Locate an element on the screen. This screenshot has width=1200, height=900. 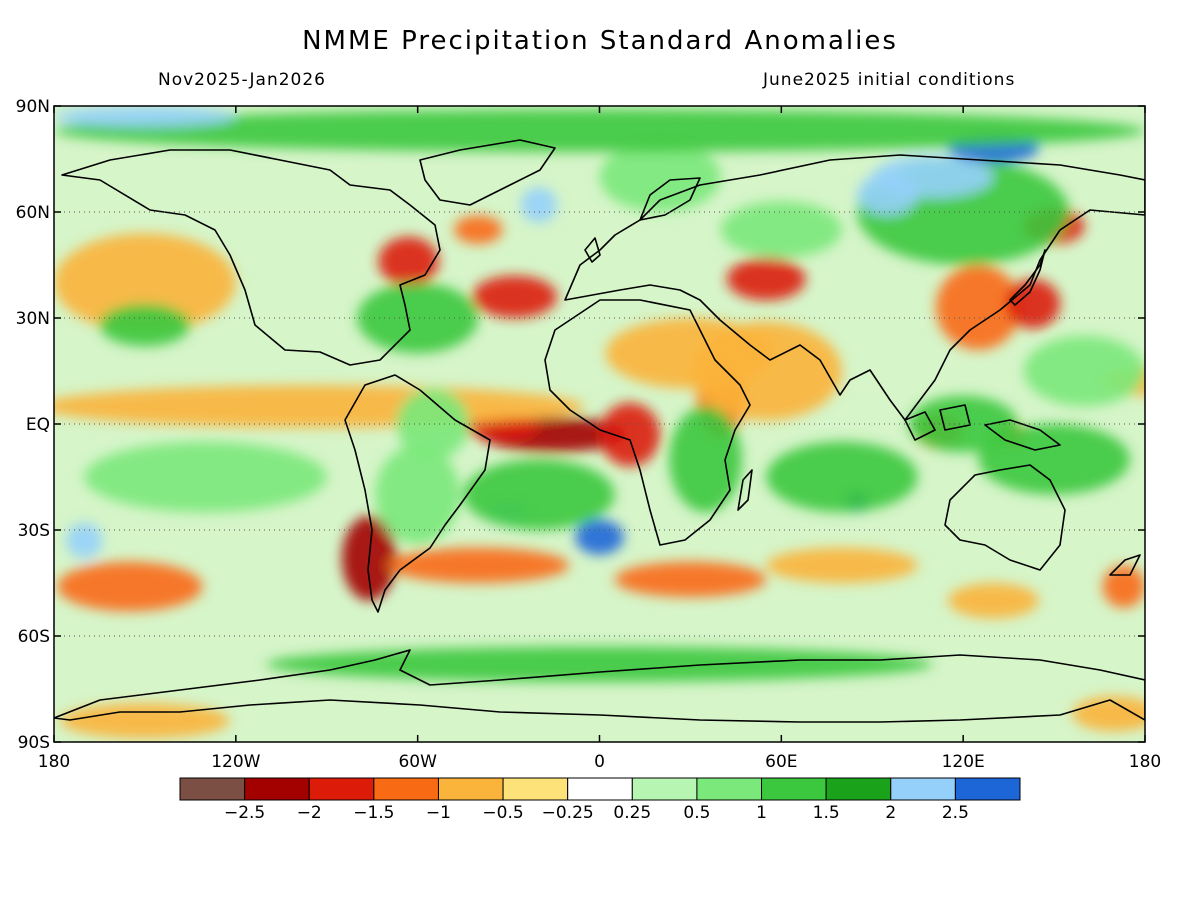
colorbar-label: 1.5 is located at coordinates (826, 813).